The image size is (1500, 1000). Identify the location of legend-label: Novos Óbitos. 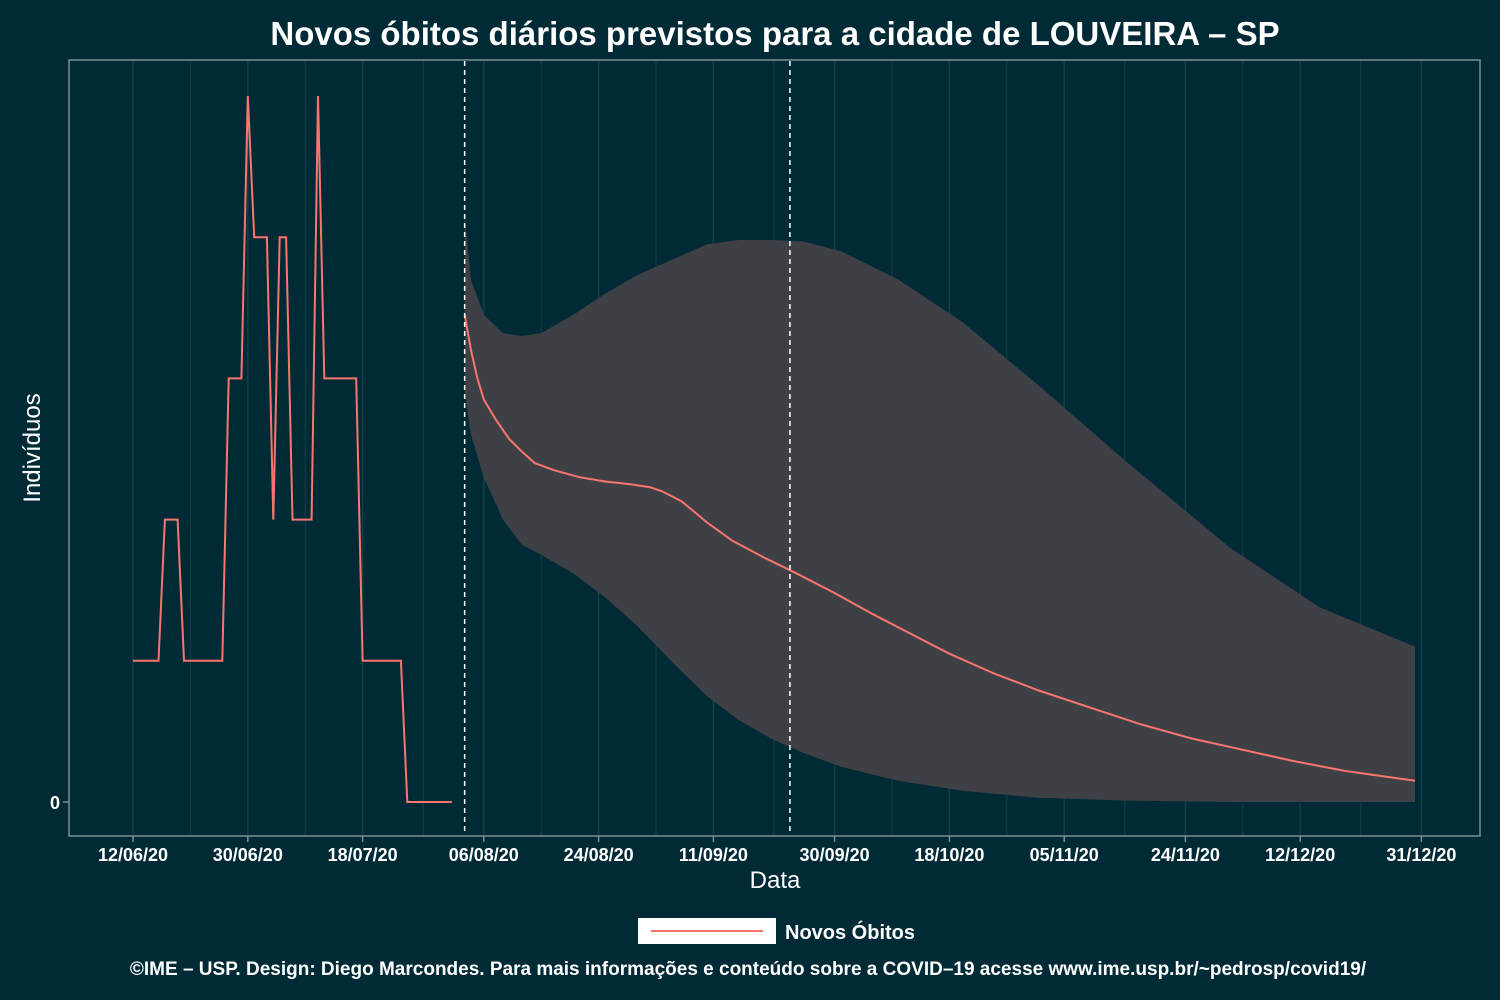
(850, 932).